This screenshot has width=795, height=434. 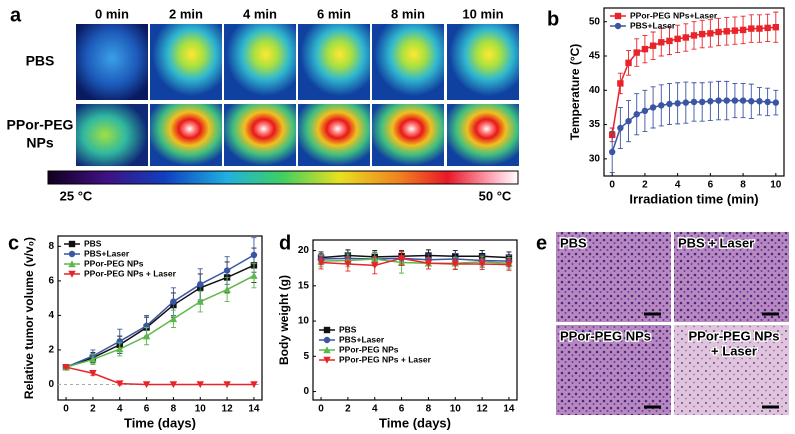 I want to click on row-label: NPs, so click(x=39, y=143).